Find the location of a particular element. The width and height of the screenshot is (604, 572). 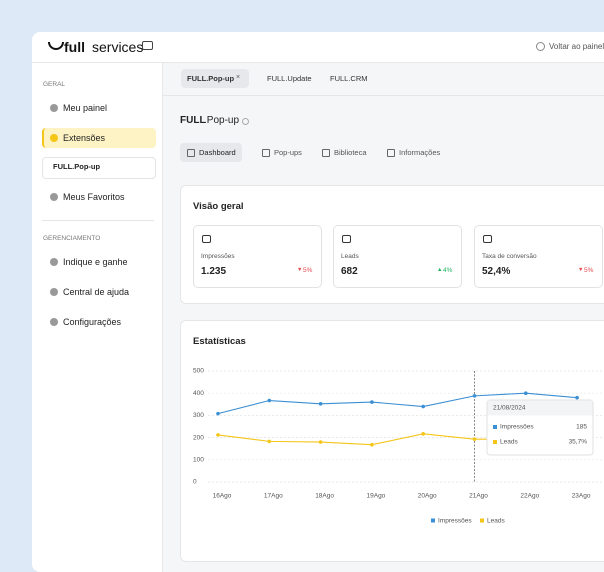

legend-swatch is located at coordinates (433, 520).